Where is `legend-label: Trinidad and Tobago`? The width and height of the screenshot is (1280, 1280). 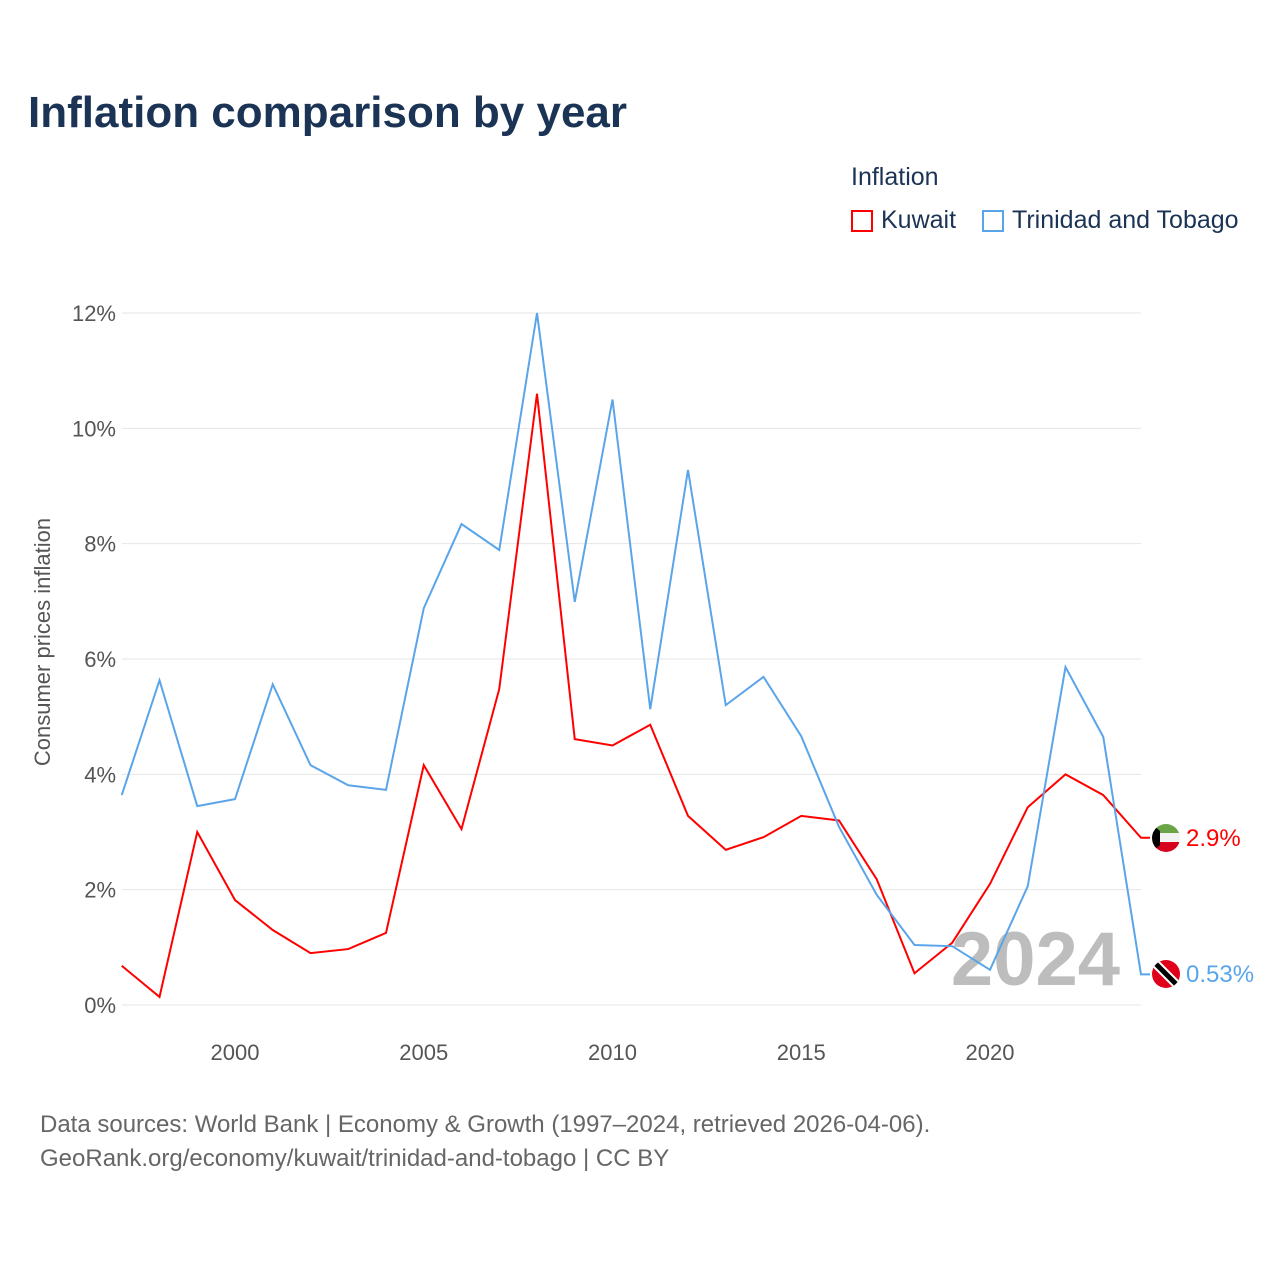 legend-label: Trinidad and Tobago is located at coordinates (1125, 220).